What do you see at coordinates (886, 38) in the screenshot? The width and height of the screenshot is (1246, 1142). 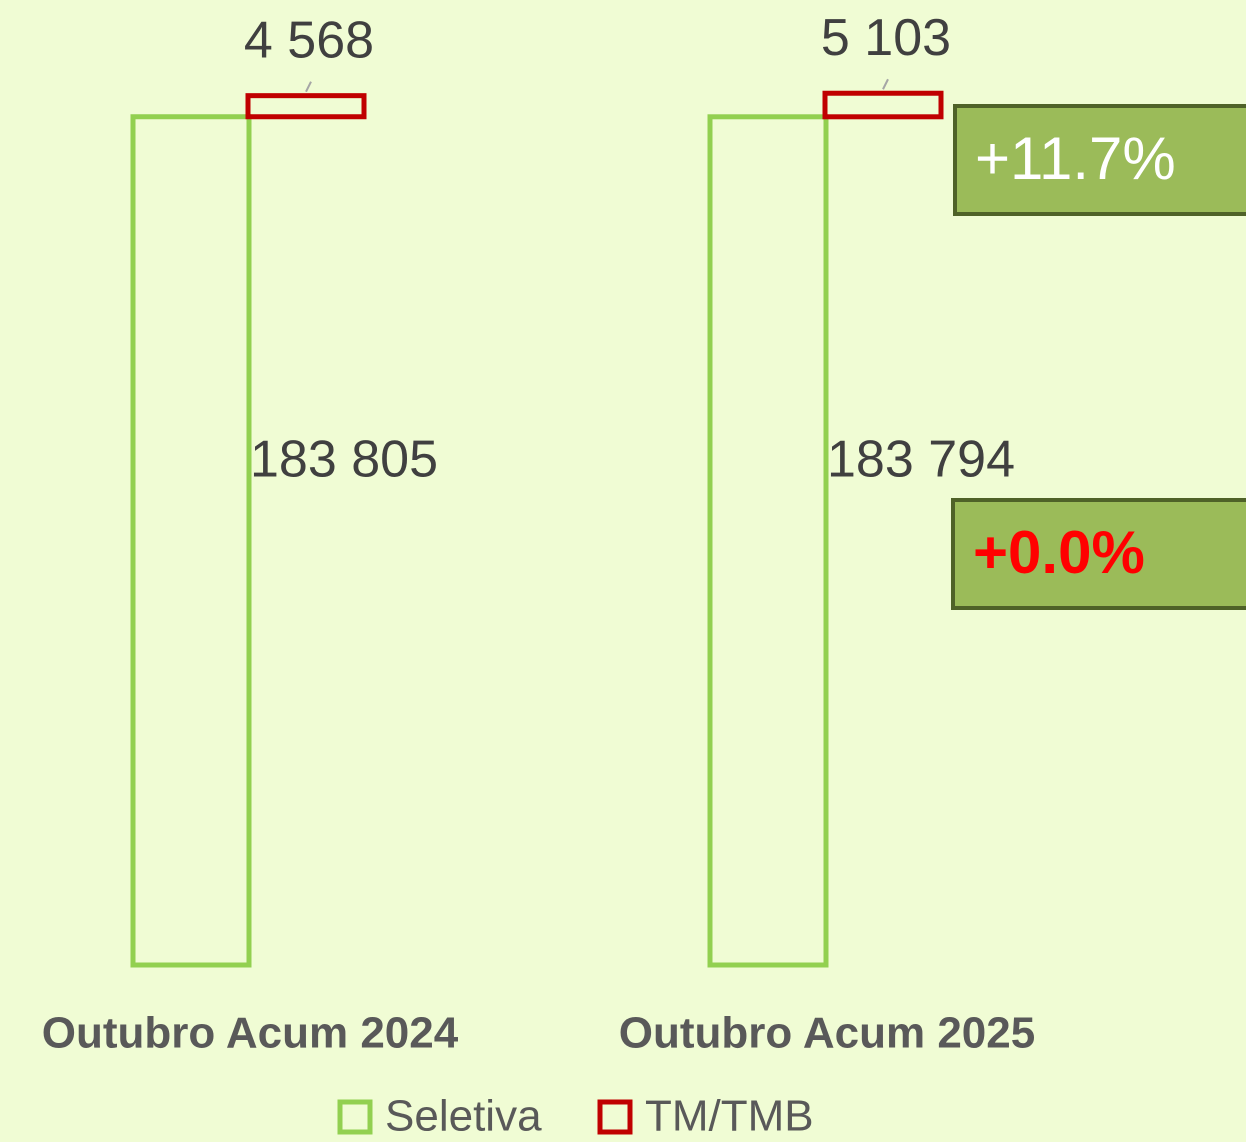 I see `value-label: 5 103` at bounding box center [886, 38].